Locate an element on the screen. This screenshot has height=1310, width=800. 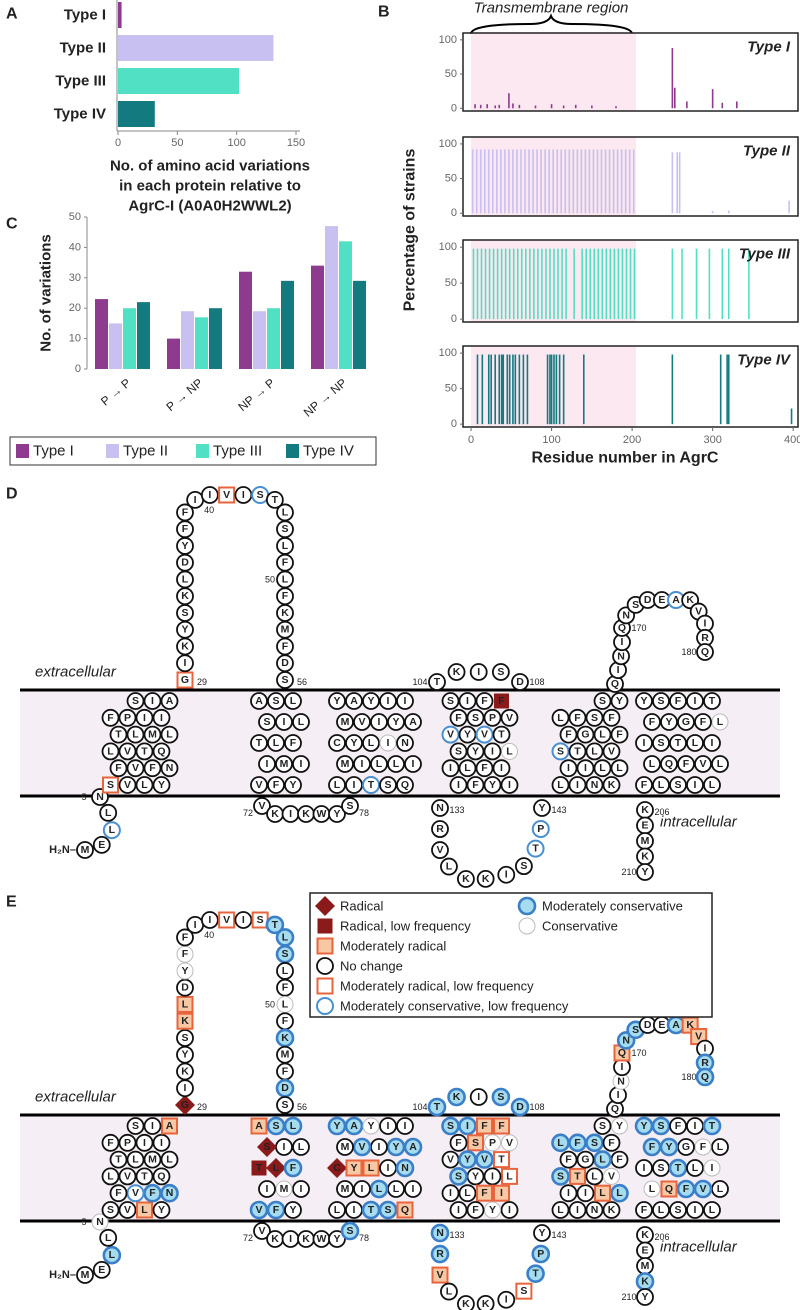
residue-number: 108 is located at coordinates (536, 1107).